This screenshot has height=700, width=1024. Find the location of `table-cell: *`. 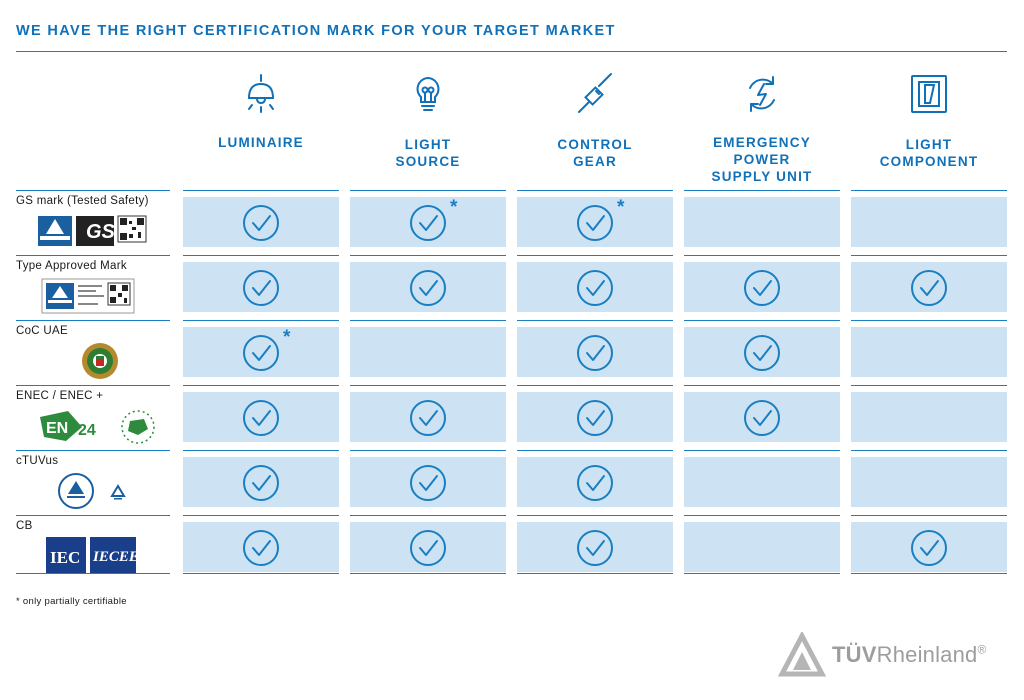

table-cell: * is located at coordinates (261, 352).